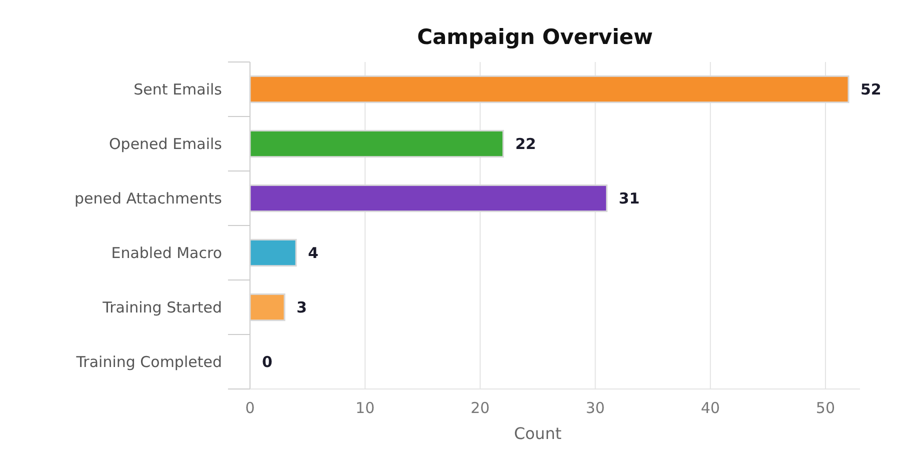 The width and height of the screenshot is (904, 461). Describe the element at coordinates (525, 144) in the screenshot. I see `data-label: 22` at that location.